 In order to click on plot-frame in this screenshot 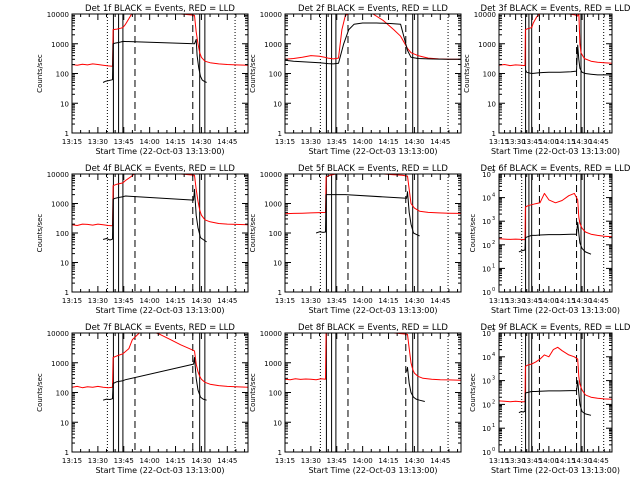, I will do `click(555, 233)`.